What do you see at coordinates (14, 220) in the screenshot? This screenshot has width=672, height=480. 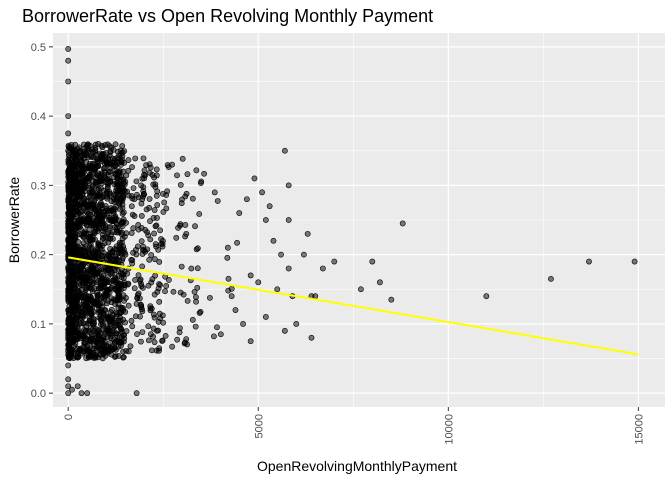 I see `y-axis-title: BorrowerRate` at bounding box center [14, 220].